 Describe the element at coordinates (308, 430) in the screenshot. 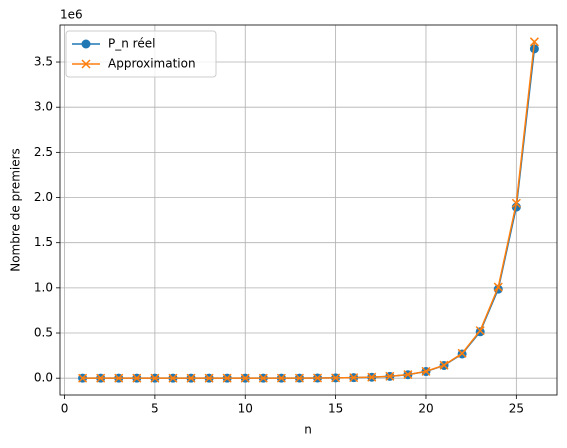

I see `x-axis-label: n` at that location.